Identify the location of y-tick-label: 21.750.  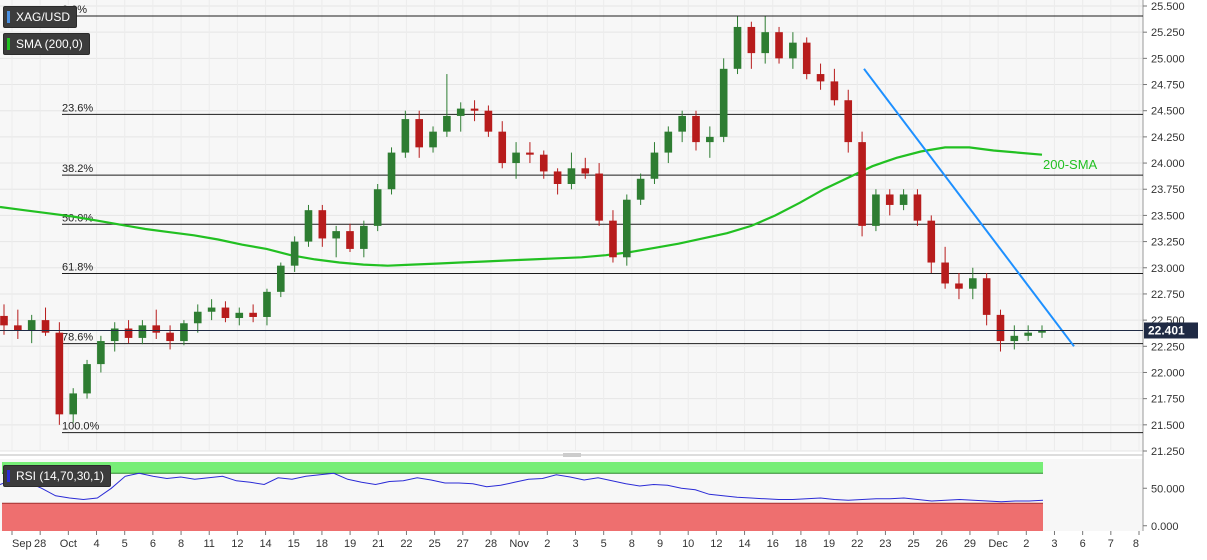
(1168, 400).